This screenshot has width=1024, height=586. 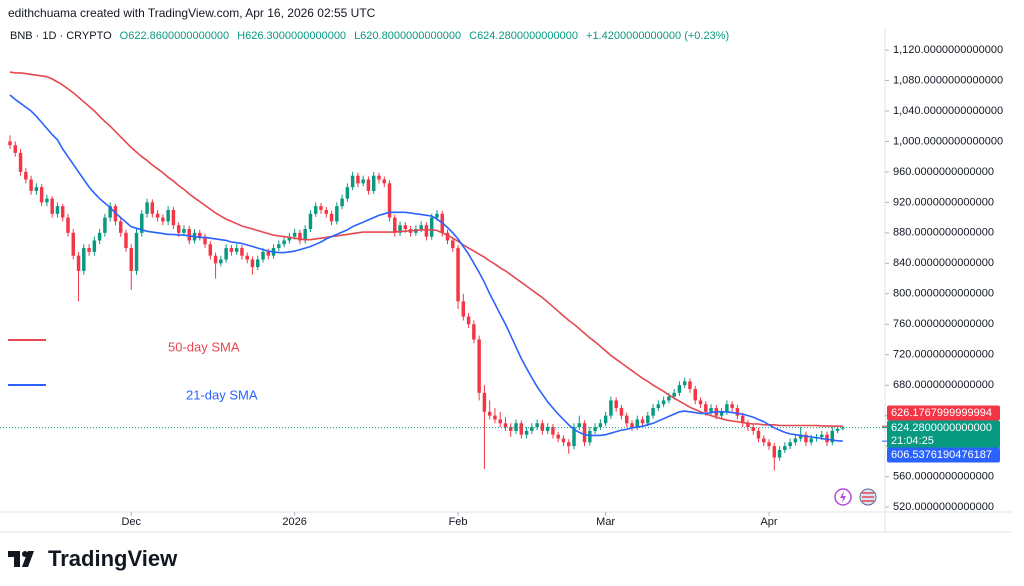 What do you see at coordinates (943, 476) in the screenshot?
I see `y-tick-label: 560.0000000000000` at bounding box center [943, 476].